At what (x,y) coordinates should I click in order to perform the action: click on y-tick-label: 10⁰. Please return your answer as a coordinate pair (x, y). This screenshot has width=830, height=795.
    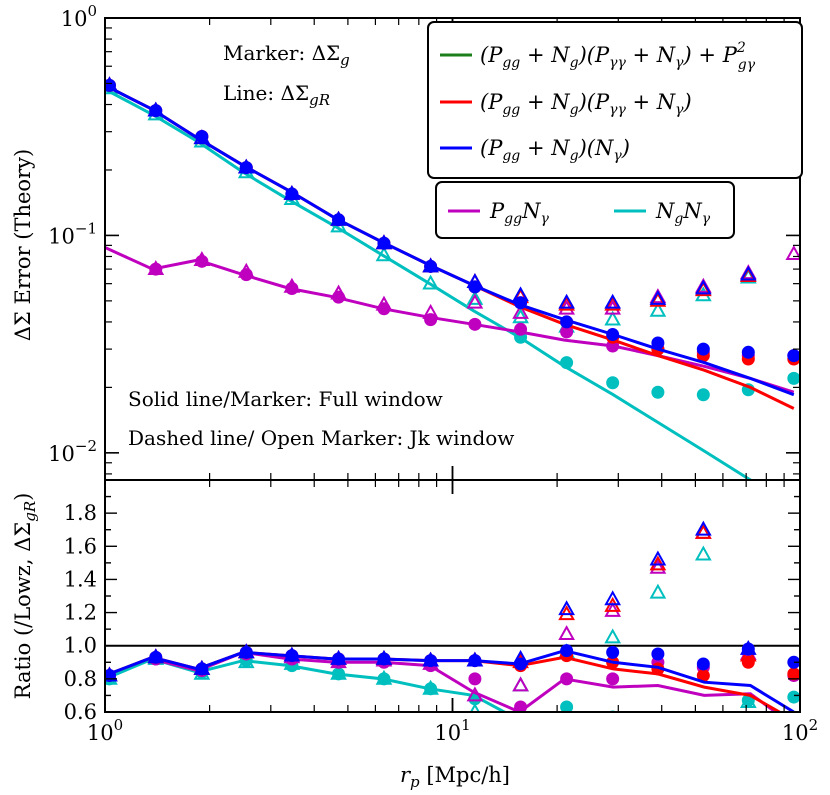
    Looking at the image, I should click on (79, 16).